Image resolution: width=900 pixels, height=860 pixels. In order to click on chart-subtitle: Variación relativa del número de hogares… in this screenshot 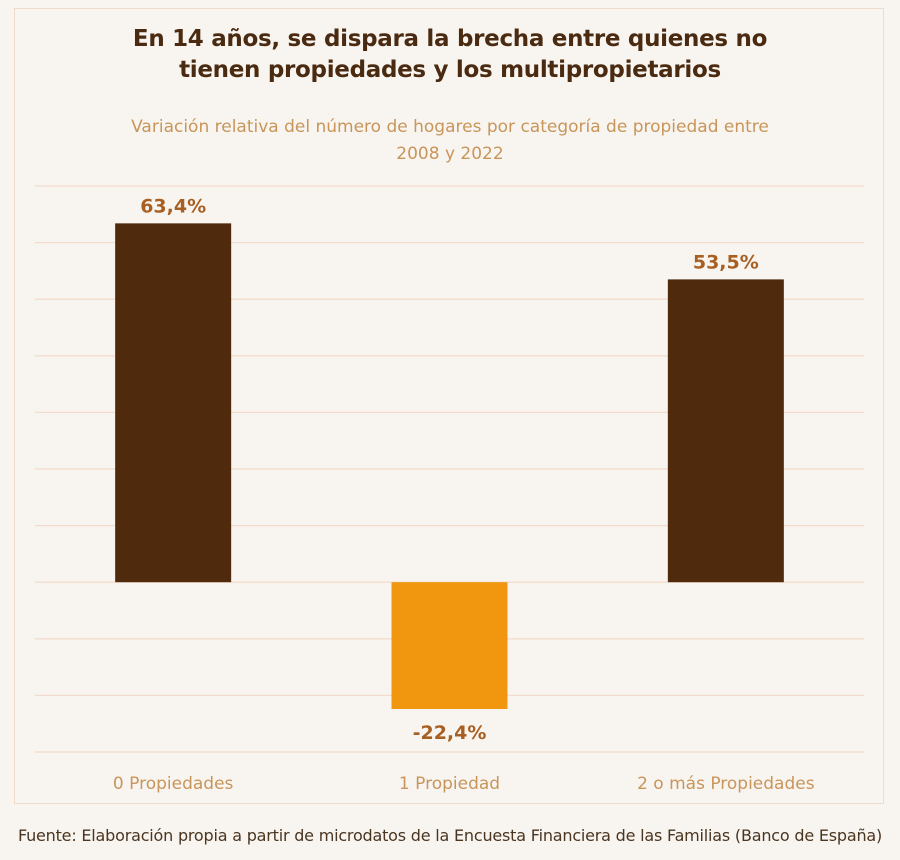, I will do `click(450, 141)`.